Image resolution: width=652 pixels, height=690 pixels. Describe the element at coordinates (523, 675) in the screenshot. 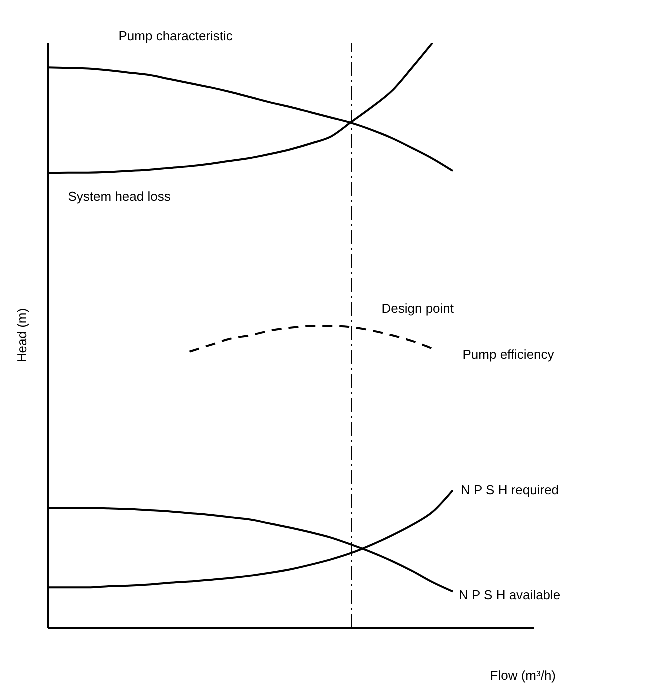

I see `x-axis-title: Flow (m³/h)` at that location.